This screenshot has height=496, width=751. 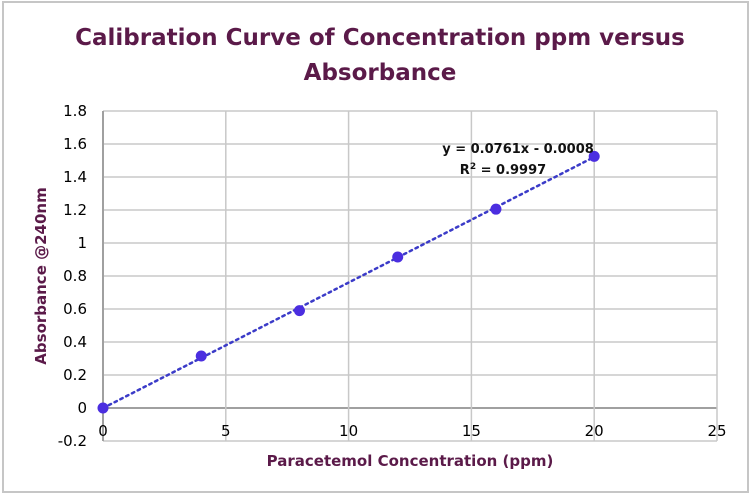 What do you see at coordinates (226, 431) in the screenshot?
I see `x-tick-label: 5` at bounding box center [226, 431].